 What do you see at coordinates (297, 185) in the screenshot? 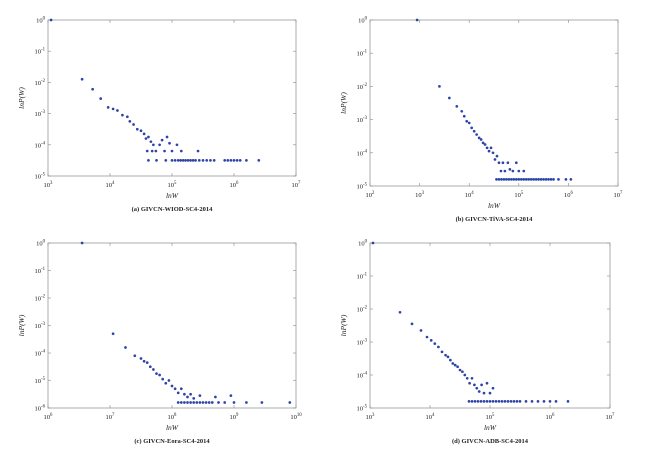
I see `panel-a-x-tick-label: 10⁷` at bounding box center [297, 185].